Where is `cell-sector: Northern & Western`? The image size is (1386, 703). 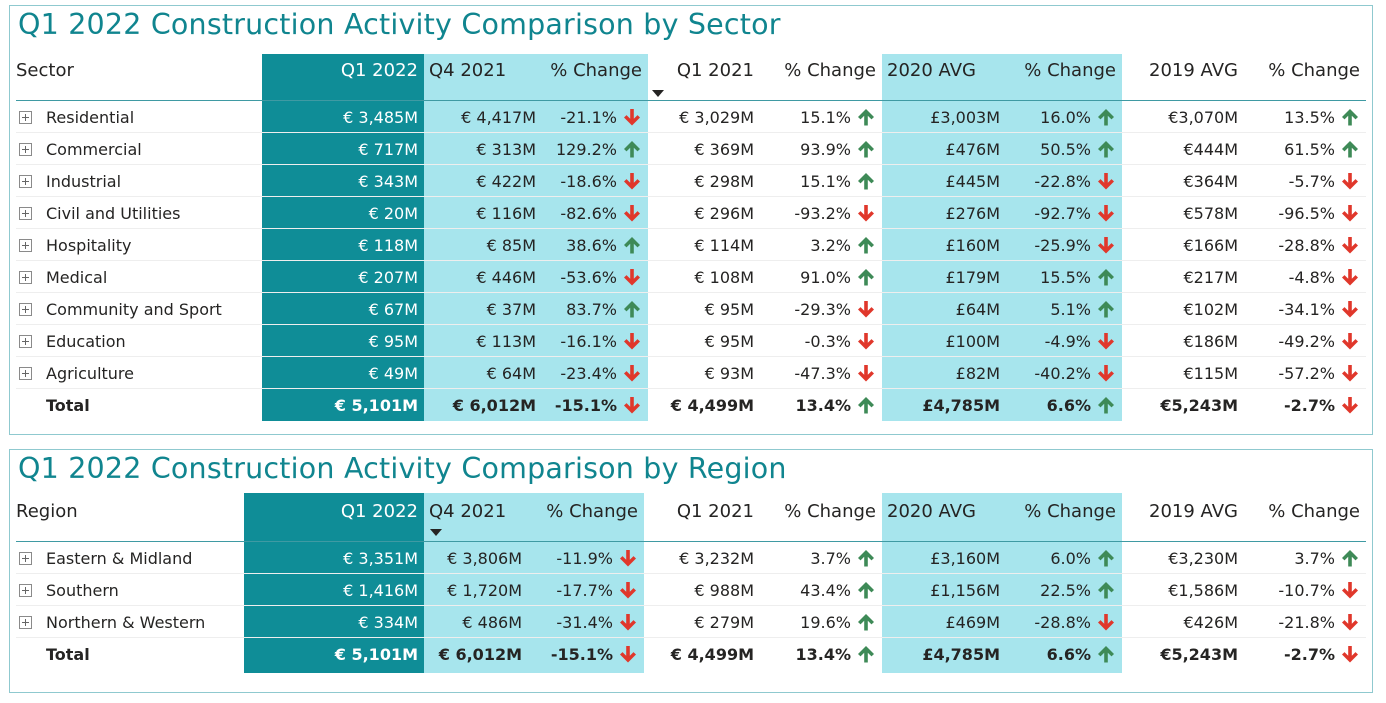 cell-sector: Northern & Western is located at coordinates (130, 622).